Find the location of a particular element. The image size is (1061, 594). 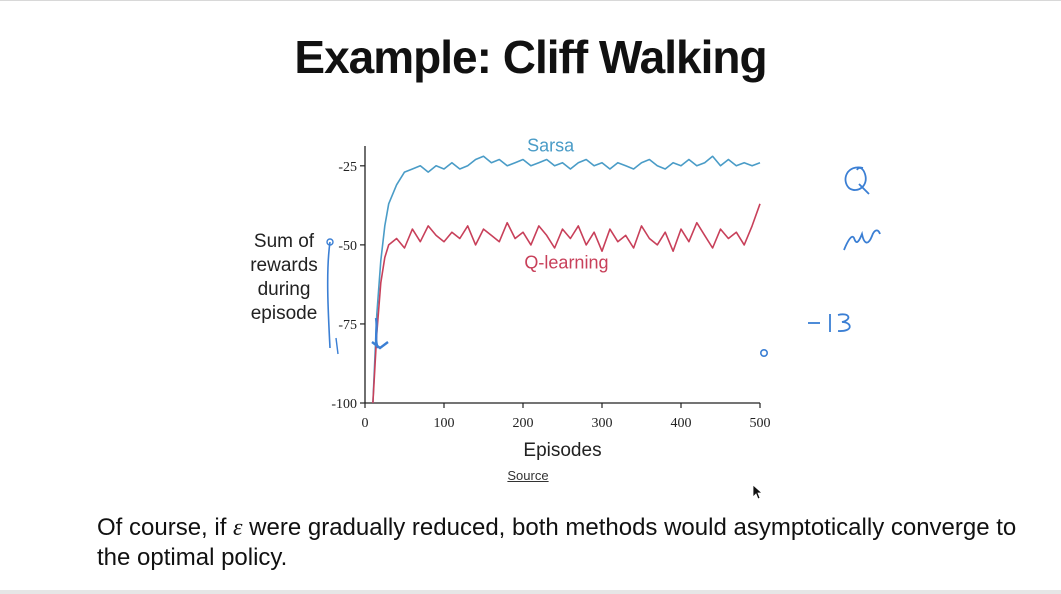

y-axis-label-line-3: during is located at coordinates (284, 289).